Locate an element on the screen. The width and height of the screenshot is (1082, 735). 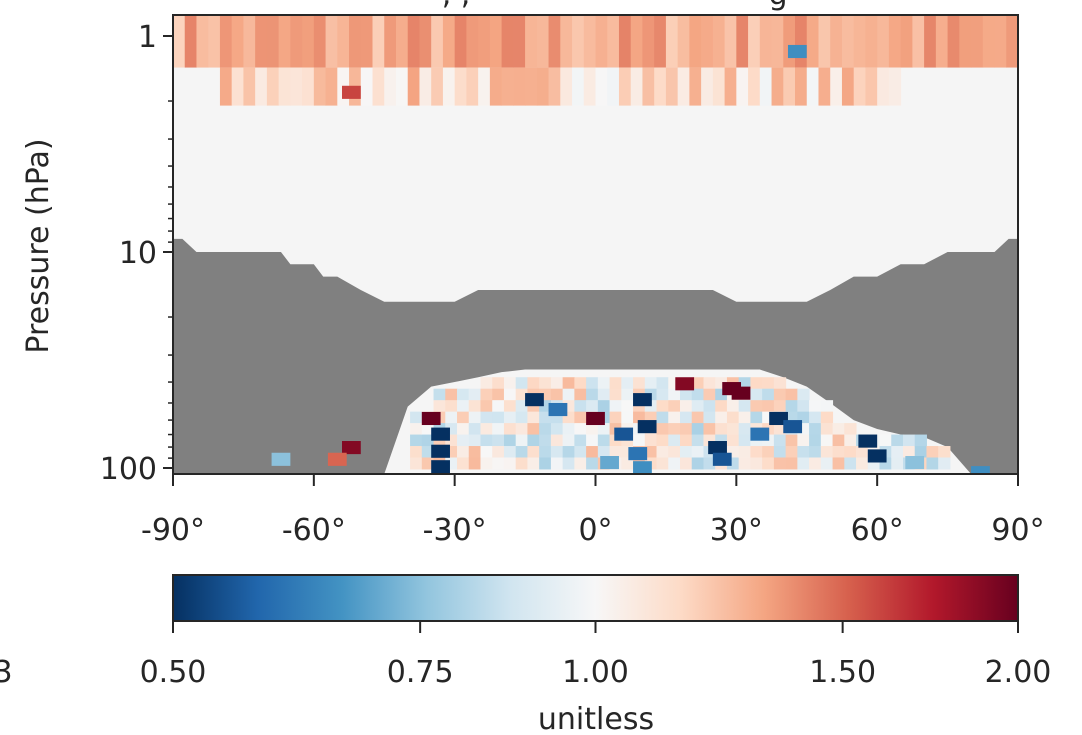
colorbar-tick-label: 0.75 is located at coordinates (420, 672).